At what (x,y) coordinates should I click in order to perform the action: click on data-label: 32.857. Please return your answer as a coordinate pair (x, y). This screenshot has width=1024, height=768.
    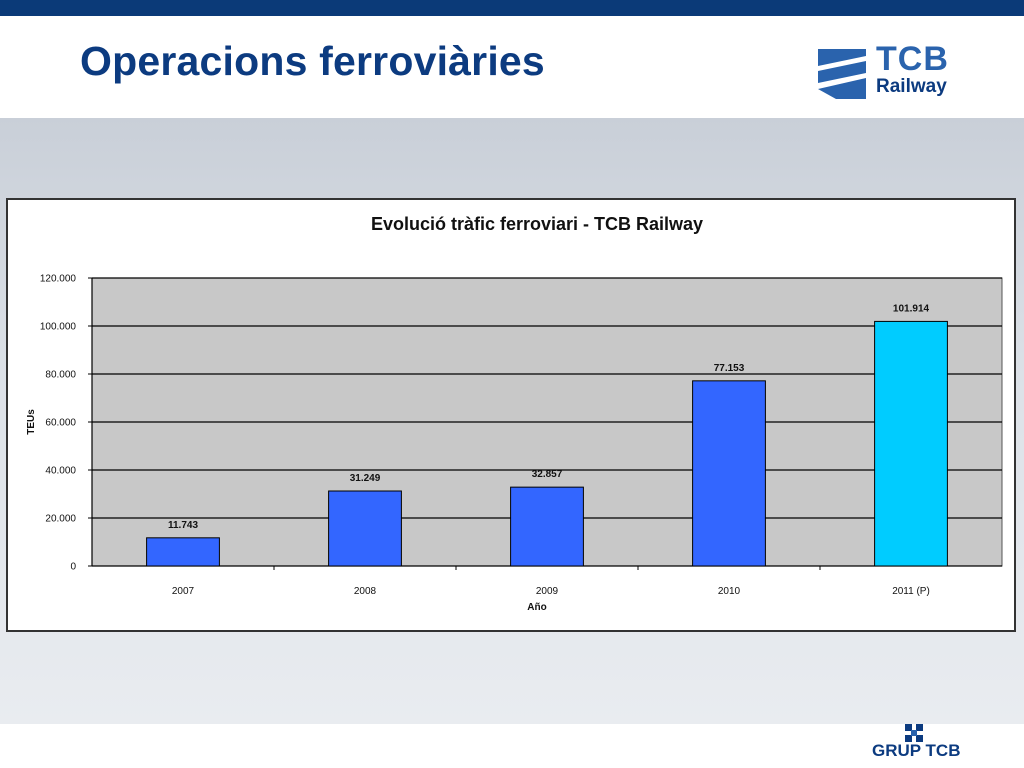
    Looking at the image, I should click on (547, 474).